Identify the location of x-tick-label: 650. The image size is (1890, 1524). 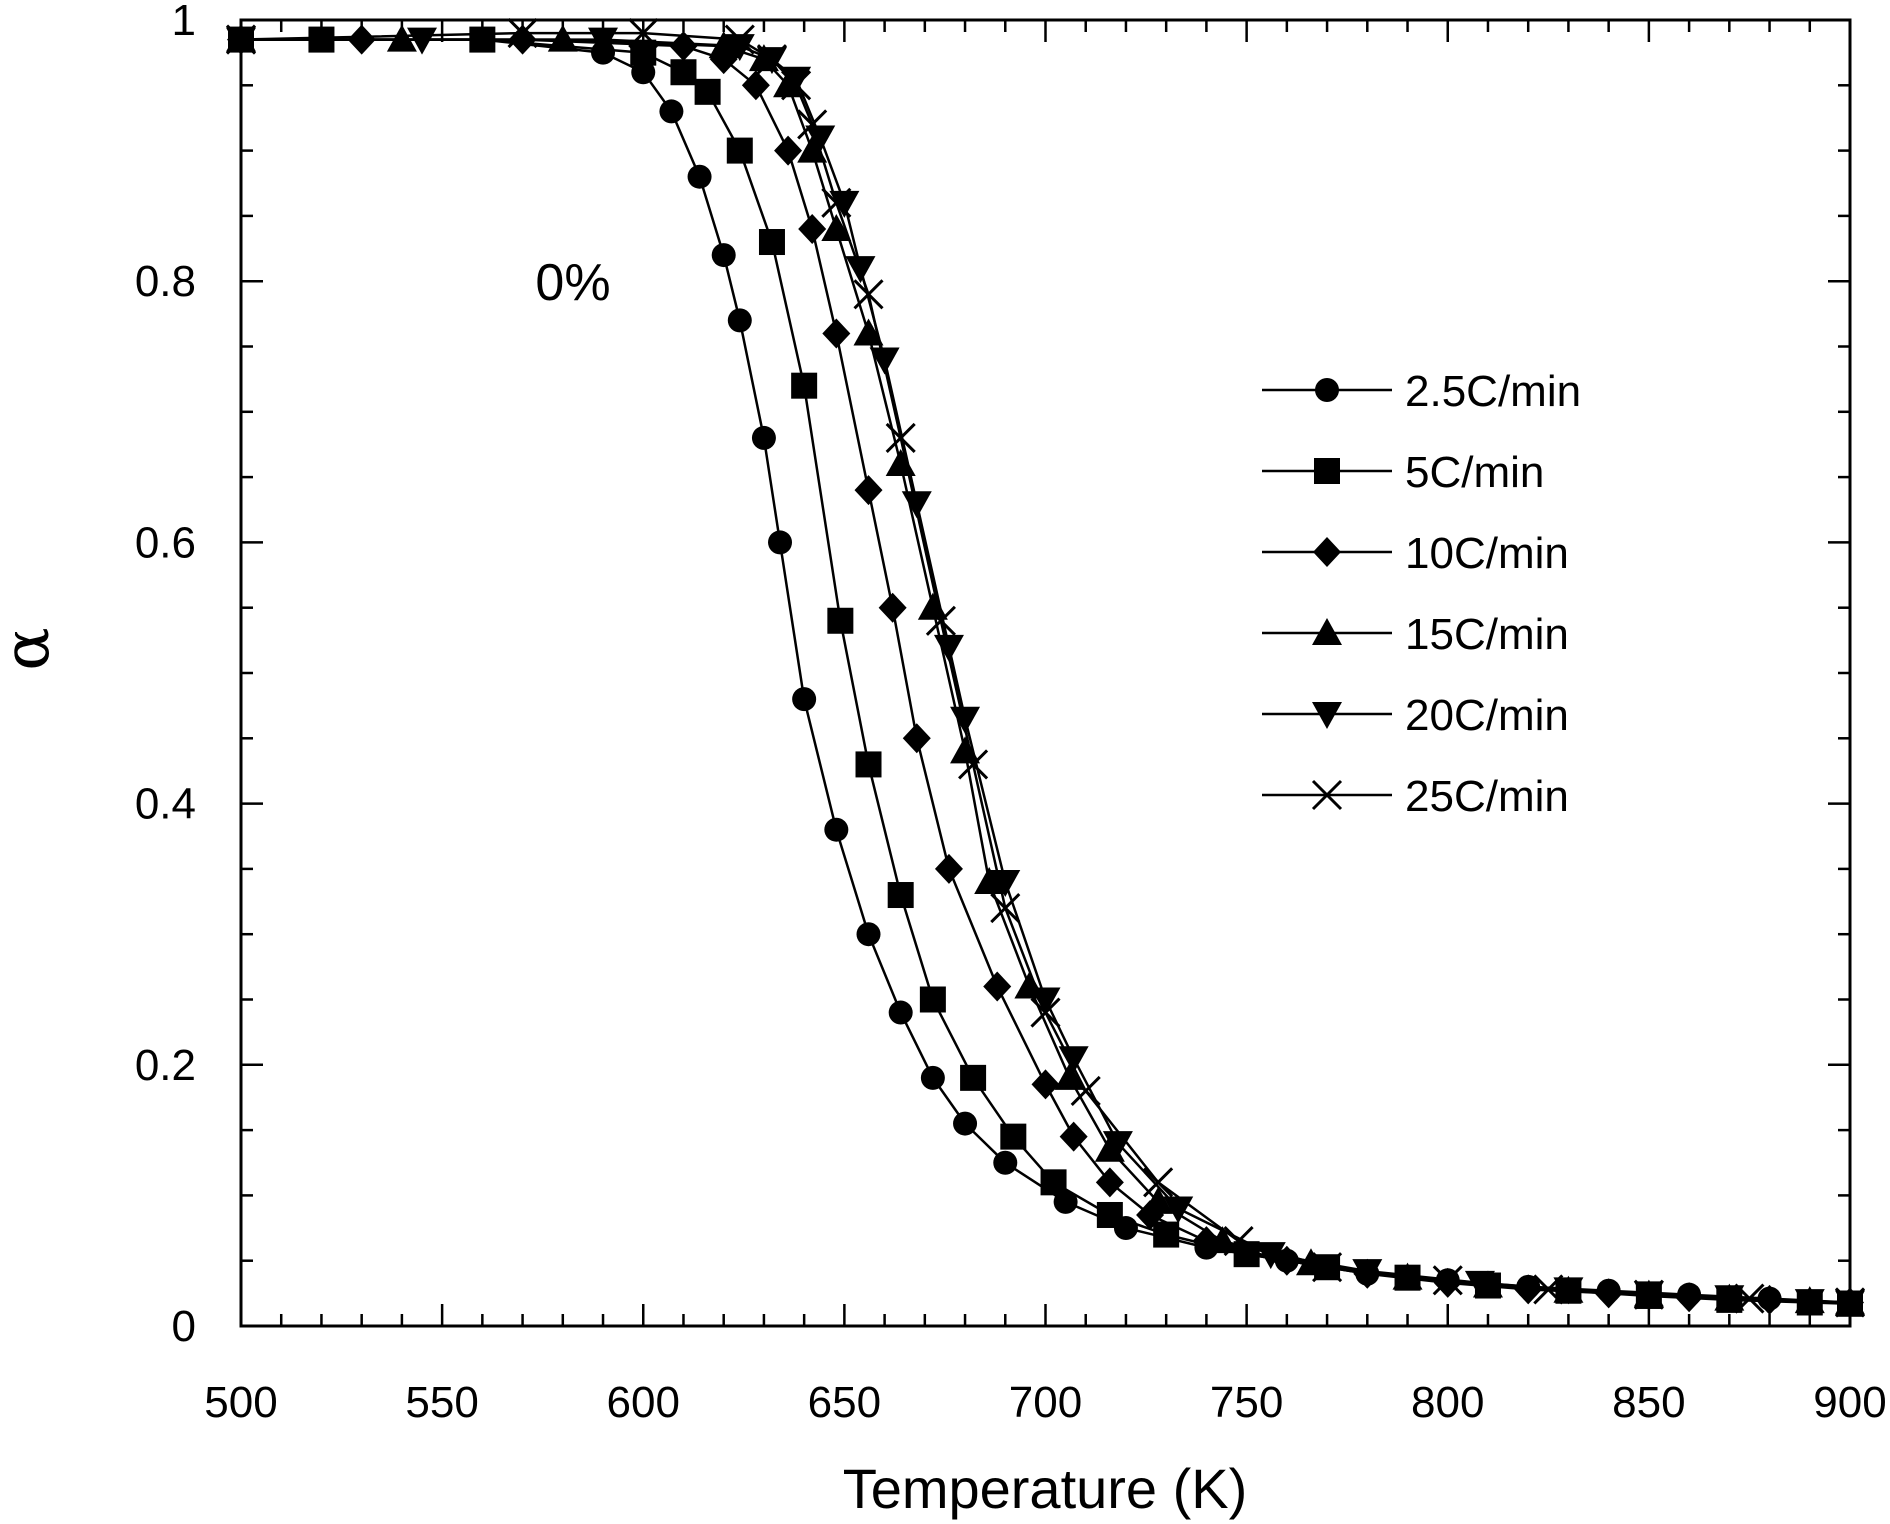
(844, 1402).